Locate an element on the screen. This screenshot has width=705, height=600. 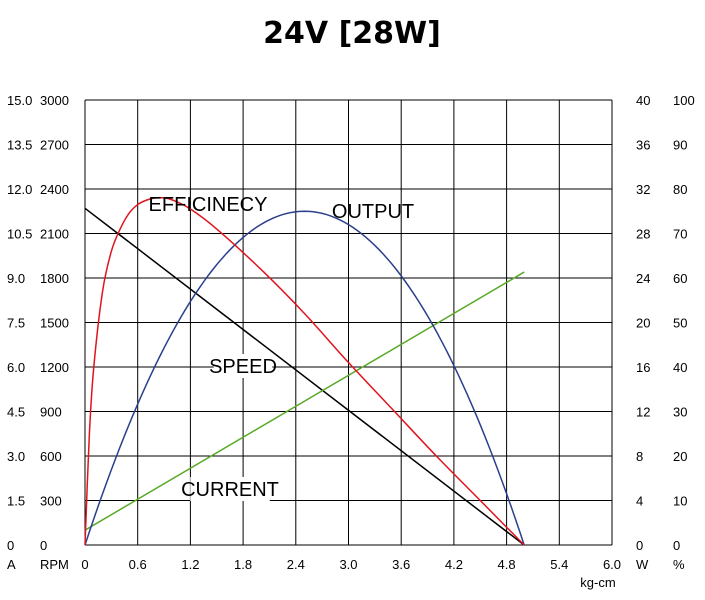
speed-tick-label: 3000 is located at coordinates (54, 100).